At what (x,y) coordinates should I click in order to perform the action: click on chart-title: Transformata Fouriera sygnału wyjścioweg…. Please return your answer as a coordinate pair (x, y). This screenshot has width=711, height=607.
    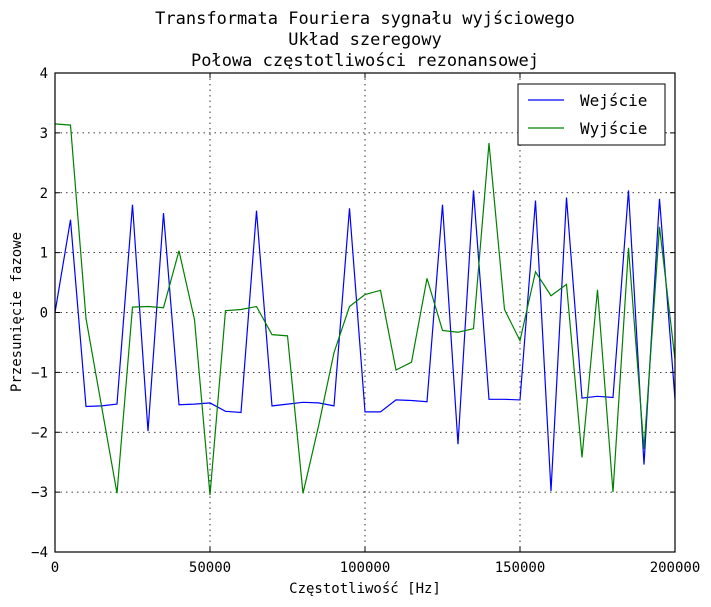
    Looking at the image, I should click on (365, 40).